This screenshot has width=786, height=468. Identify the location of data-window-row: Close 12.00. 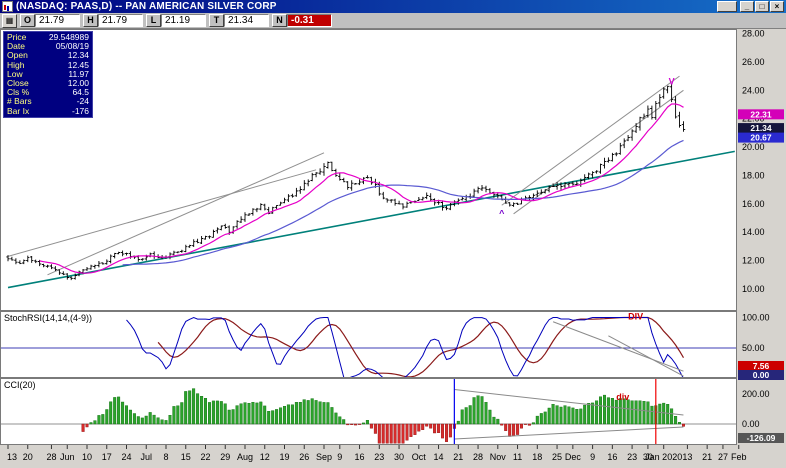
(48, 83).